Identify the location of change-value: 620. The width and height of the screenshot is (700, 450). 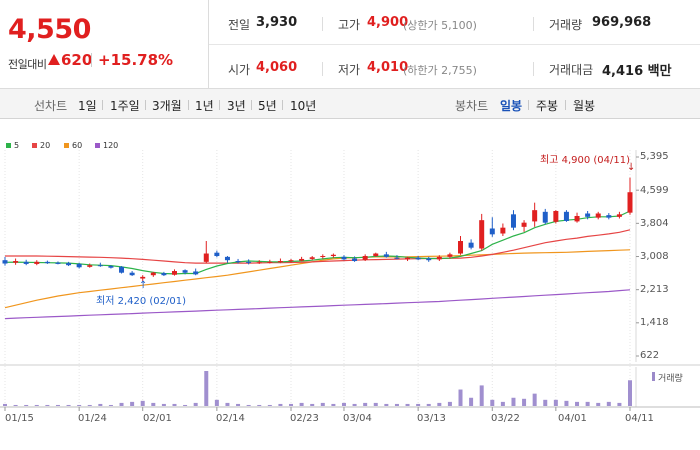
(77, 60).